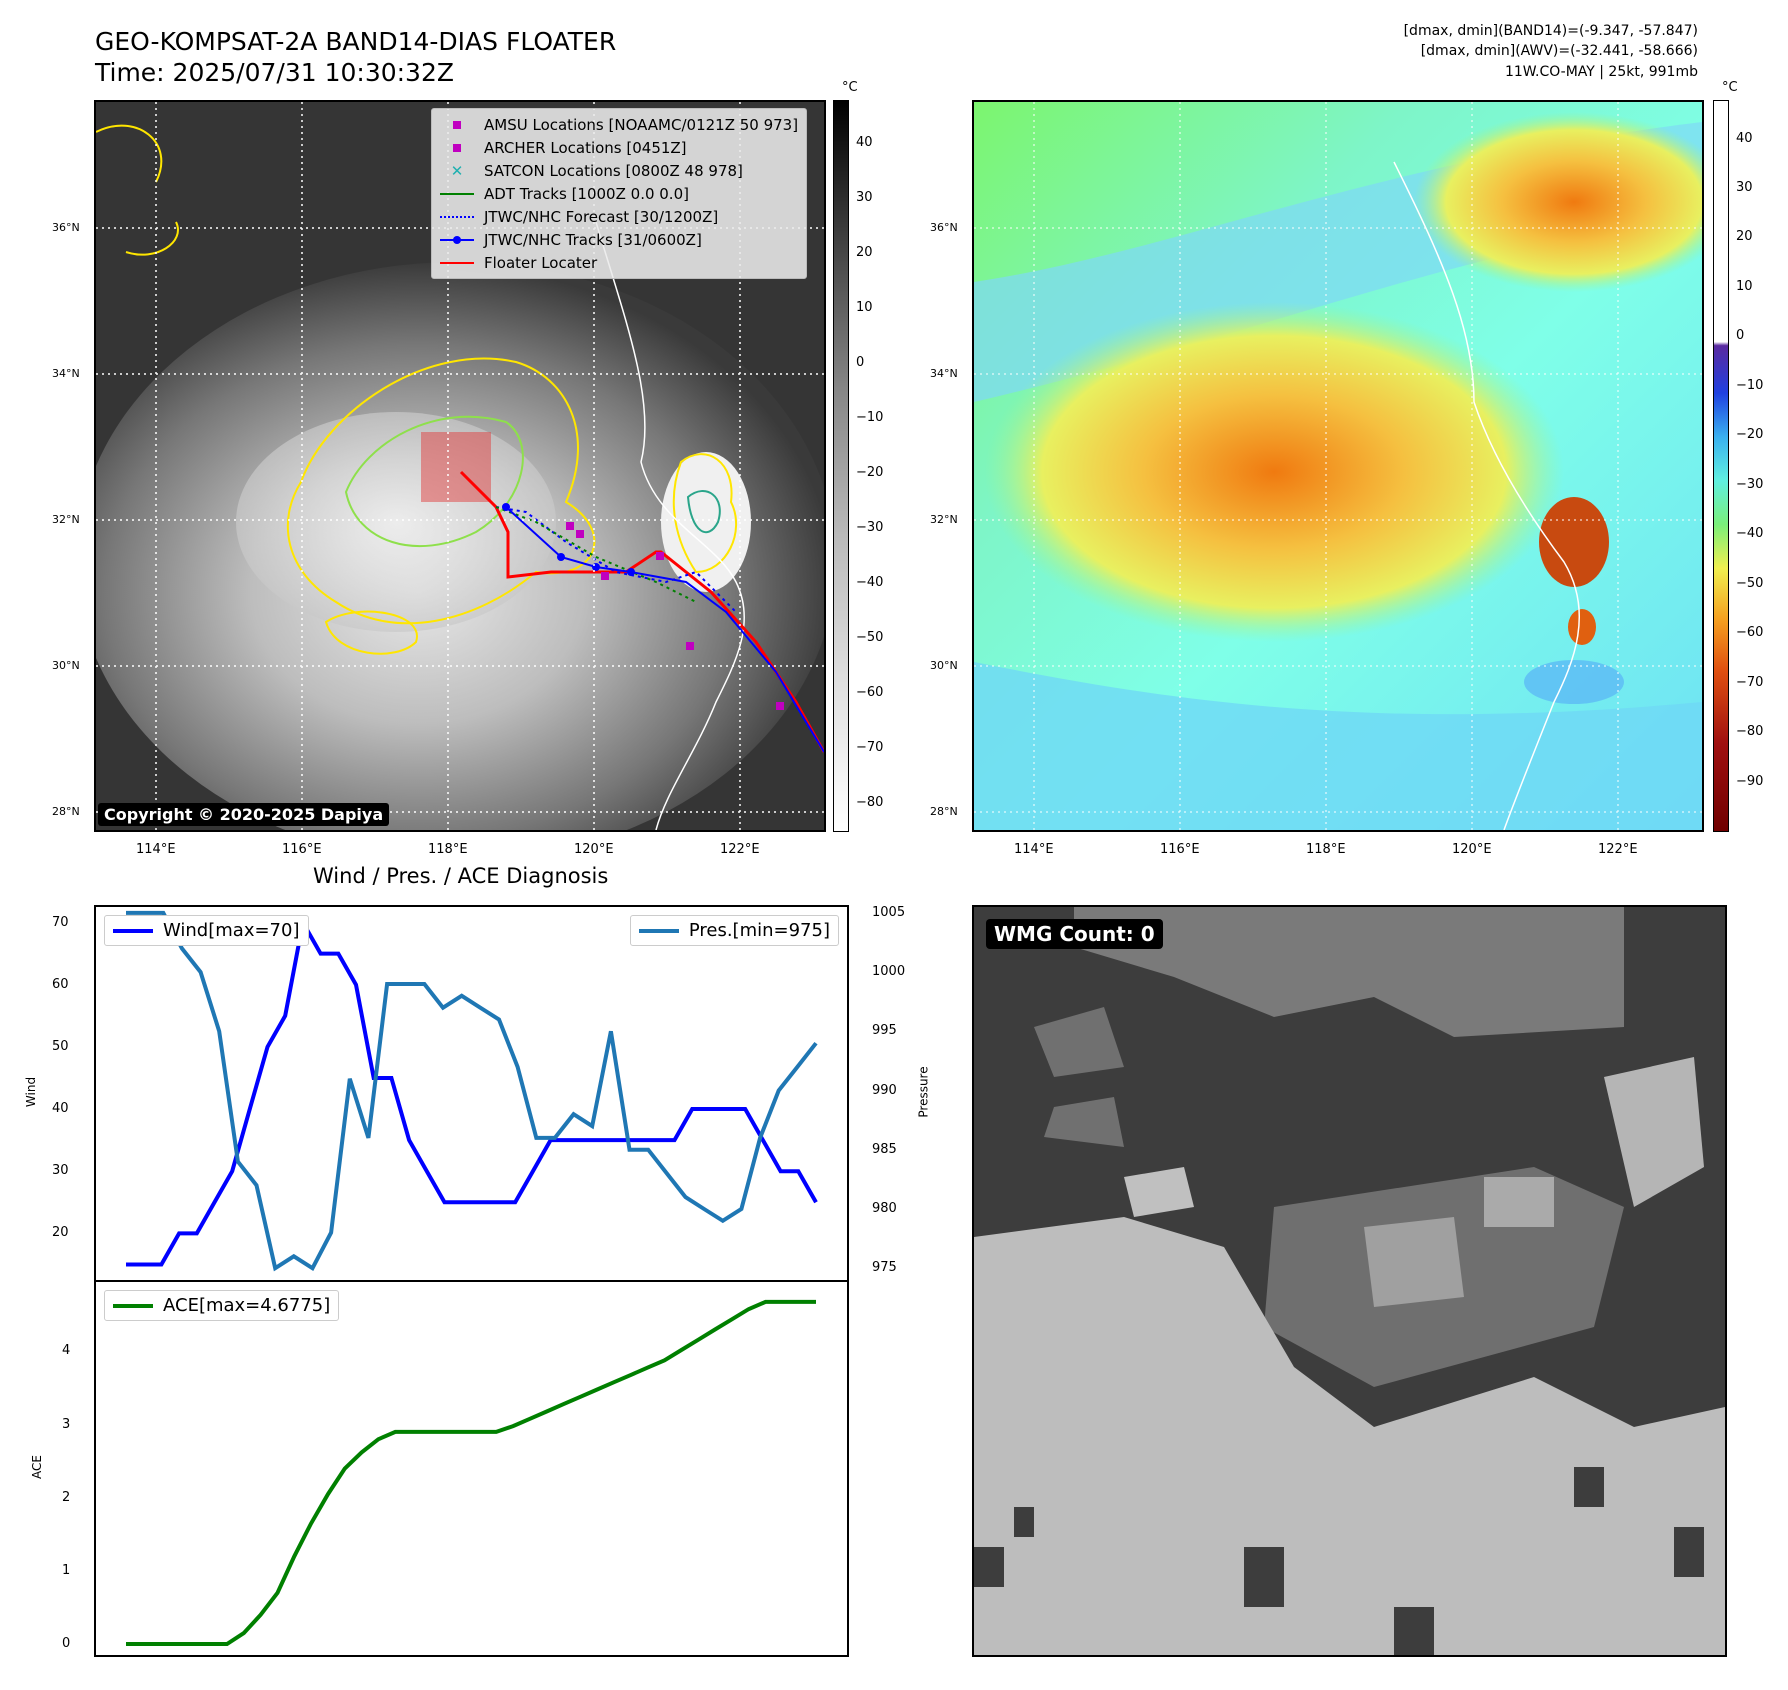 The width and height of the screenshot is (1788, 1690). I want to click on ir-colorbar-tick: 30, so click(864, 198).